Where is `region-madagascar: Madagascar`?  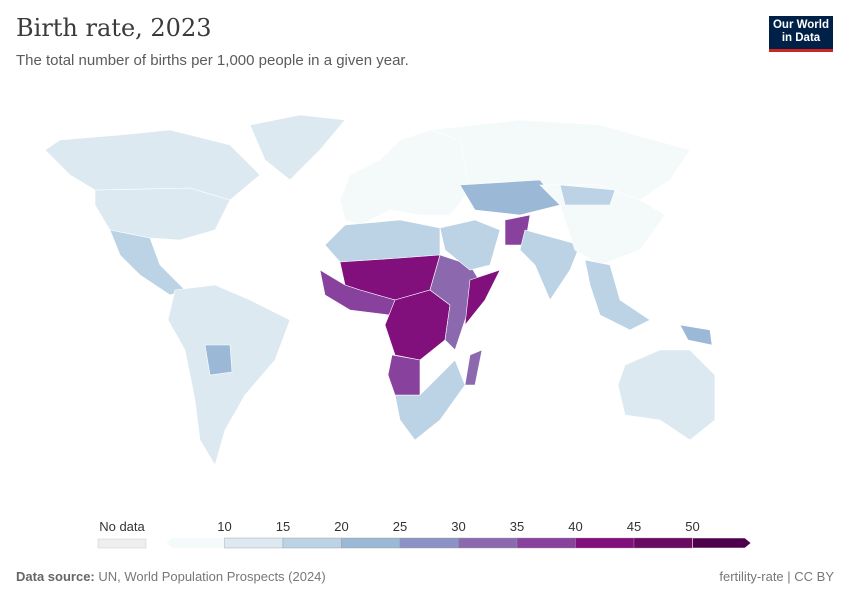 region-madagascar: Madagascar is located at coordinates (473, 367).